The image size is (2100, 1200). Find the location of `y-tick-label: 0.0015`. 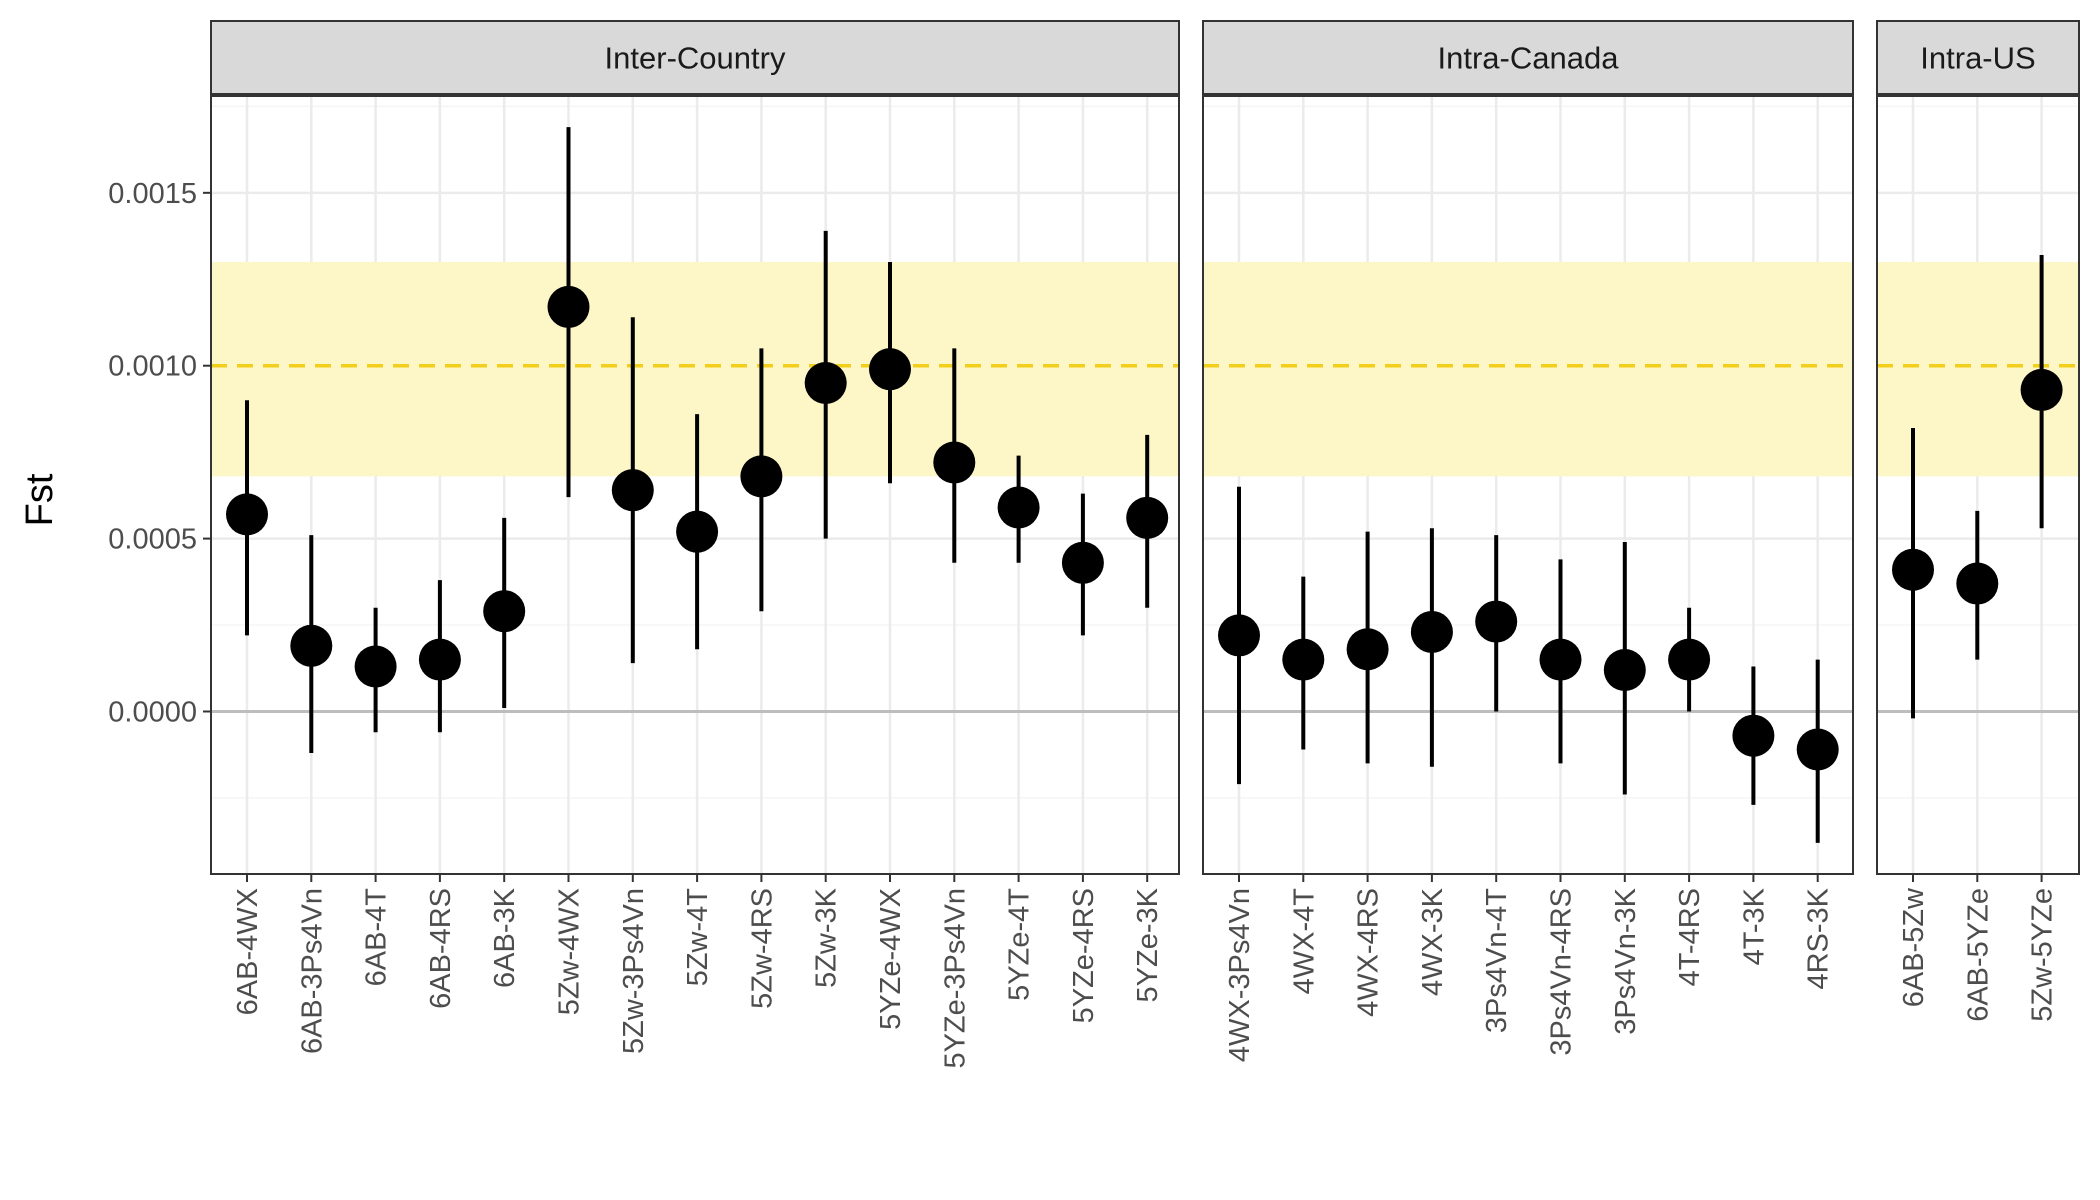

y-tick-label: 0.0015 is located at coordinates (152, 194).